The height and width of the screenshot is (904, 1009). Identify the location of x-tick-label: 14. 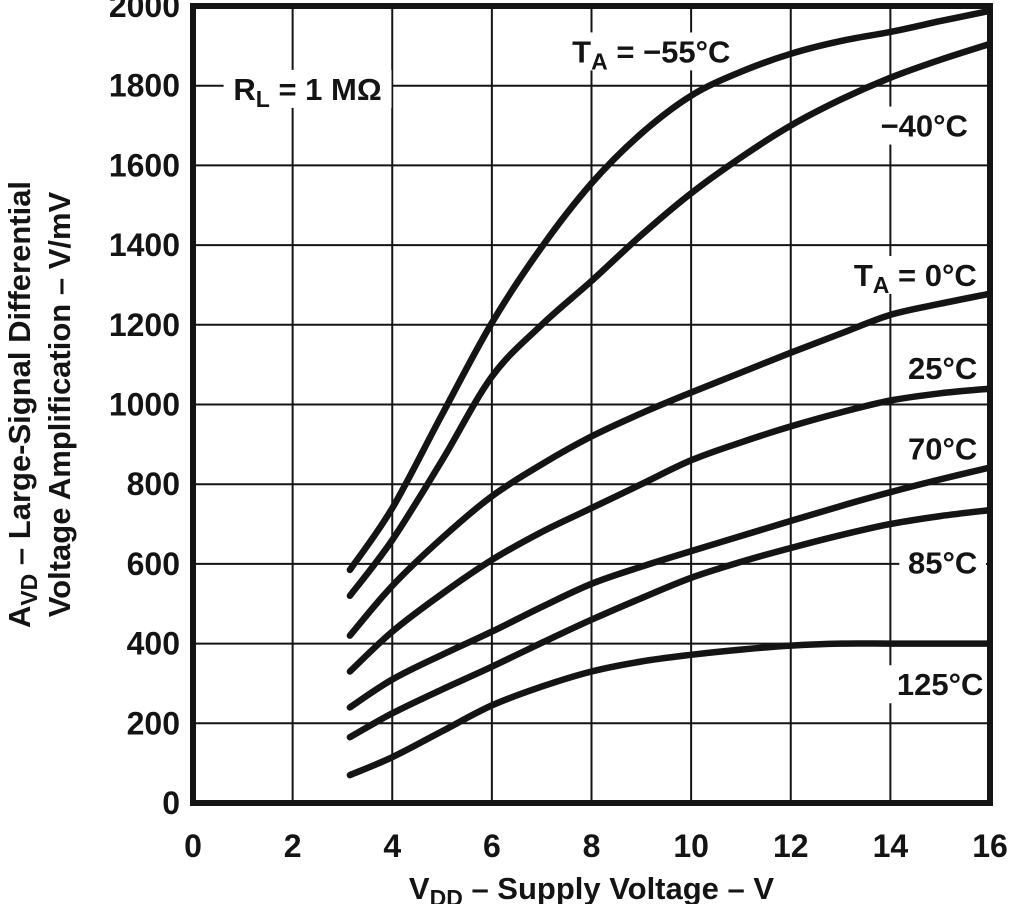
(891, 846).